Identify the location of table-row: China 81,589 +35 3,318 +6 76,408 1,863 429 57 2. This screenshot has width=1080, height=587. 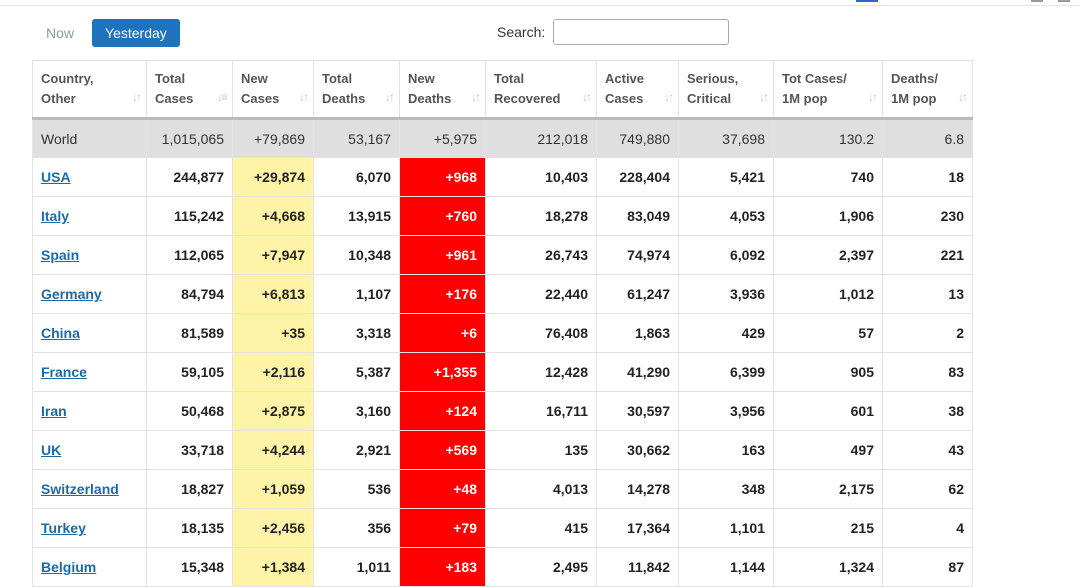
(502, 333).